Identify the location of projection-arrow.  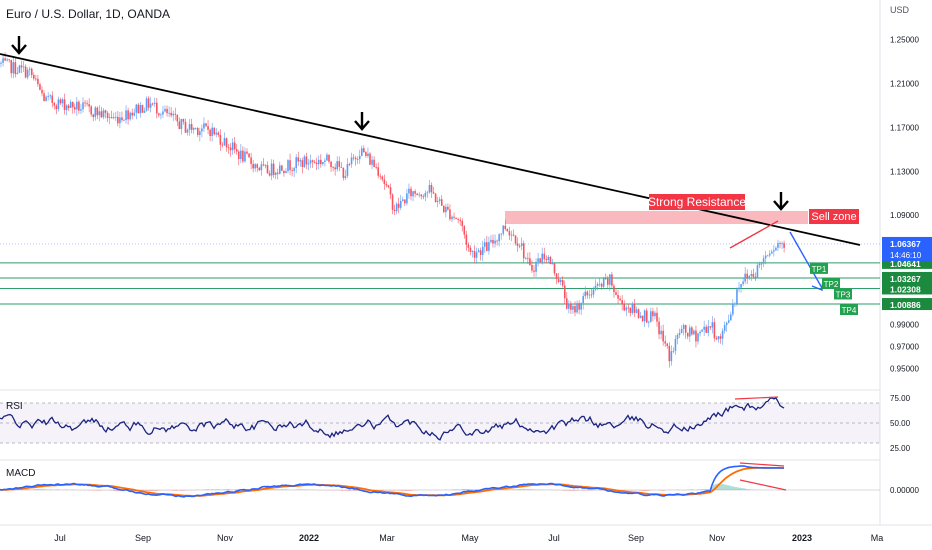
(806, 261).